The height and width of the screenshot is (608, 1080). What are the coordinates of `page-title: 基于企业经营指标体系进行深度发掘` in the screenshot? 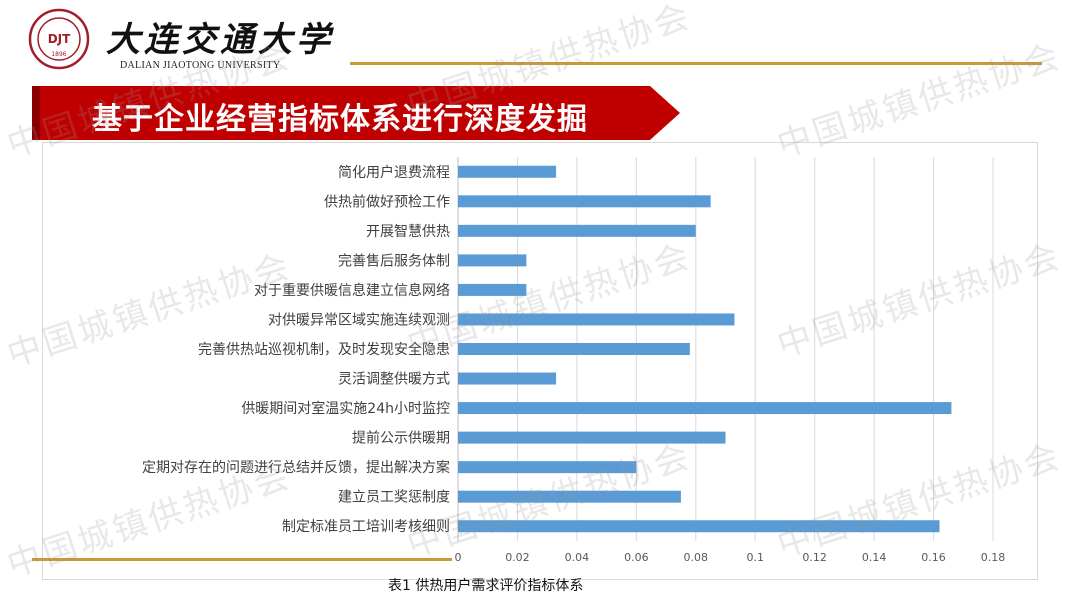 It's located at (340, 119).